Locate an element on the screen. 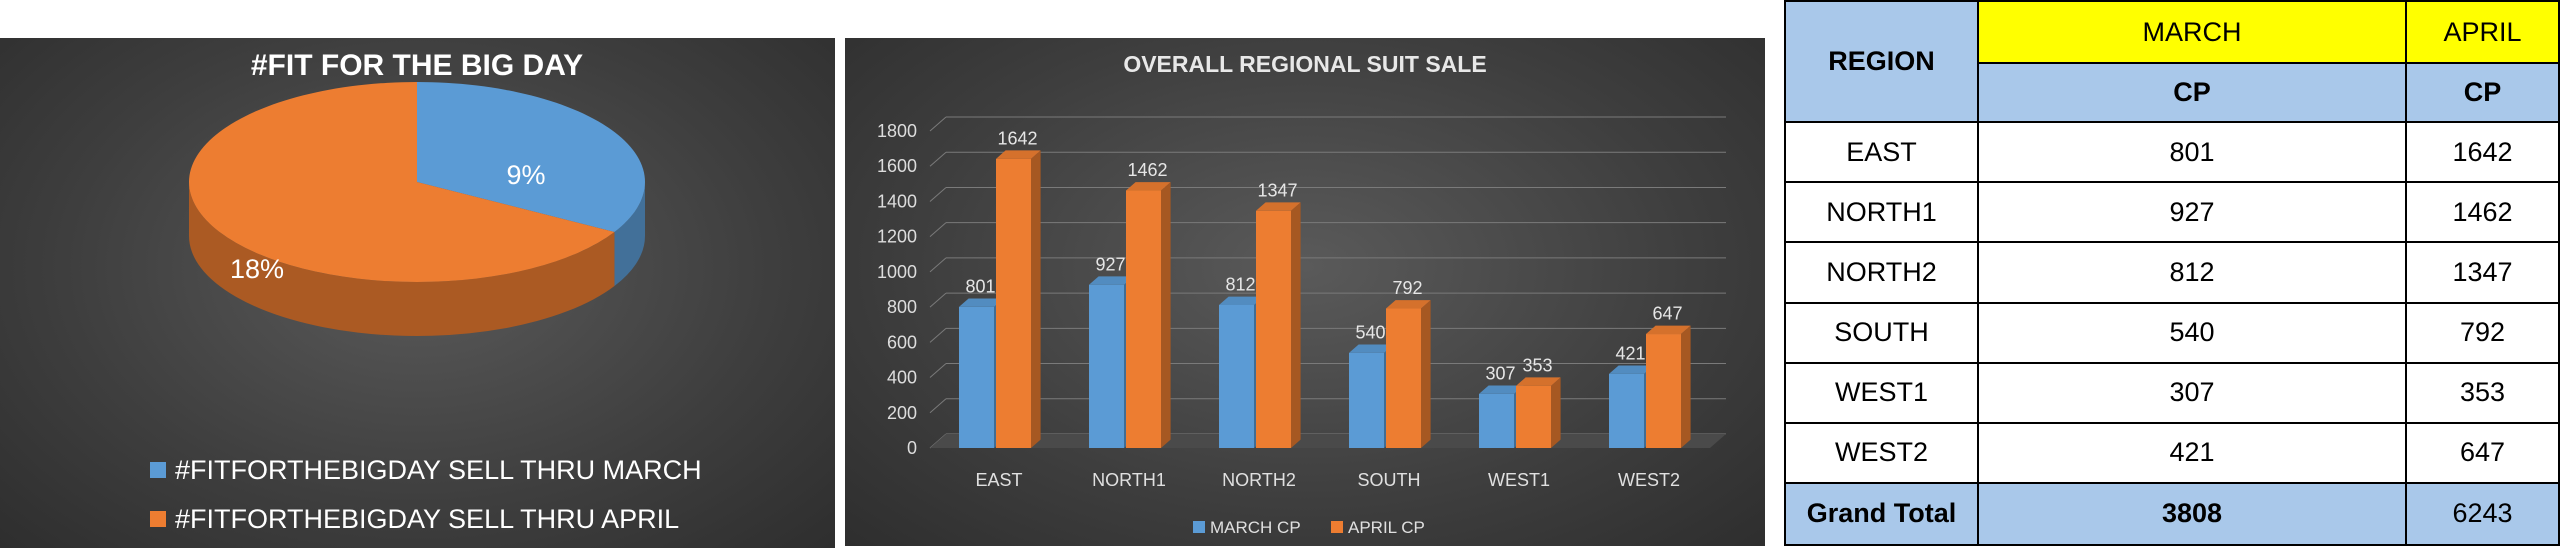 The image size is (2560, 553). cell-april: 1462 is located at coordinates (2482, 212).